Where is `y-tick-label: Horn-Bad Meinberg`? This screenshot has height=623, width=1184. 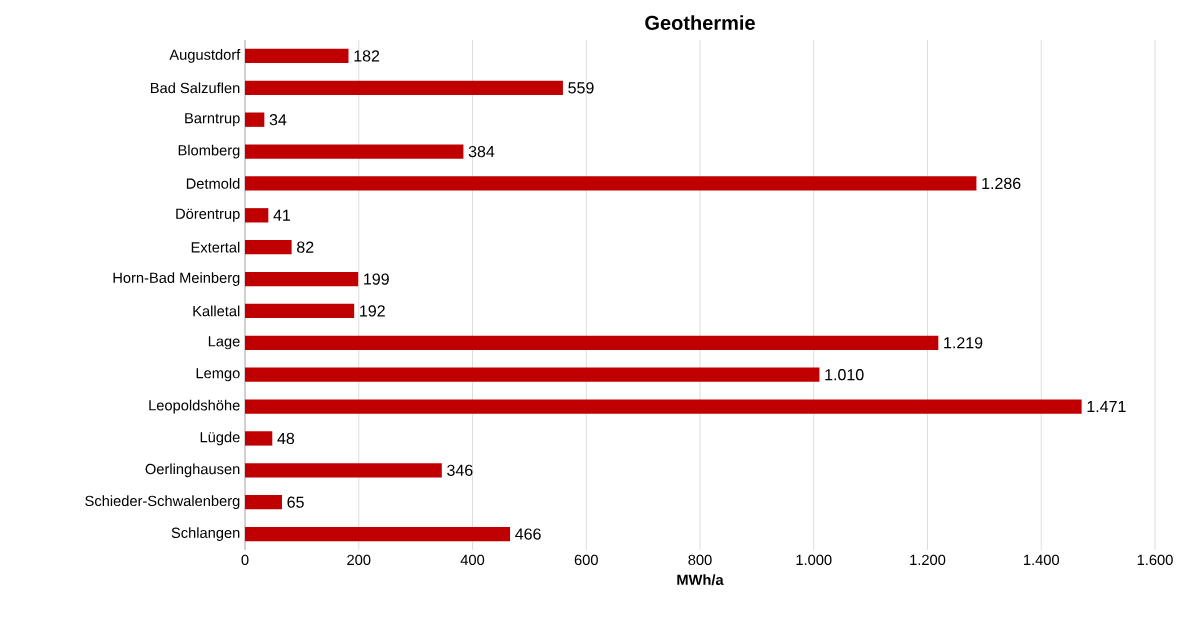 y-tick-label: Horn-Bad Meinberg is located at coordinates (176, 279).